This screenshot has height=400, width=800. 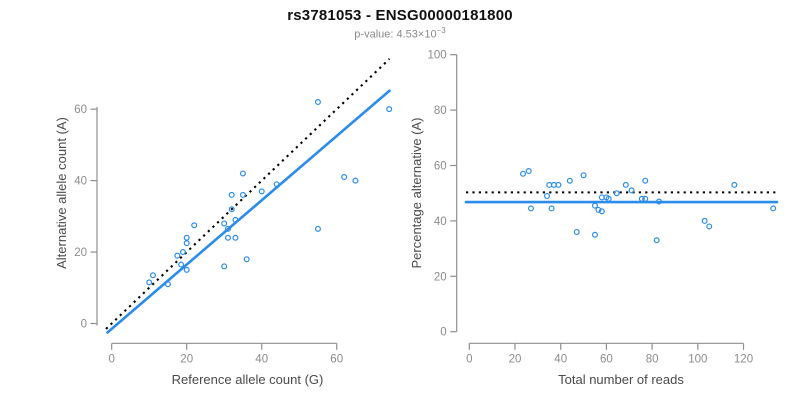 I want to click on y-tick-label: 80, so click(x=440, y=111).